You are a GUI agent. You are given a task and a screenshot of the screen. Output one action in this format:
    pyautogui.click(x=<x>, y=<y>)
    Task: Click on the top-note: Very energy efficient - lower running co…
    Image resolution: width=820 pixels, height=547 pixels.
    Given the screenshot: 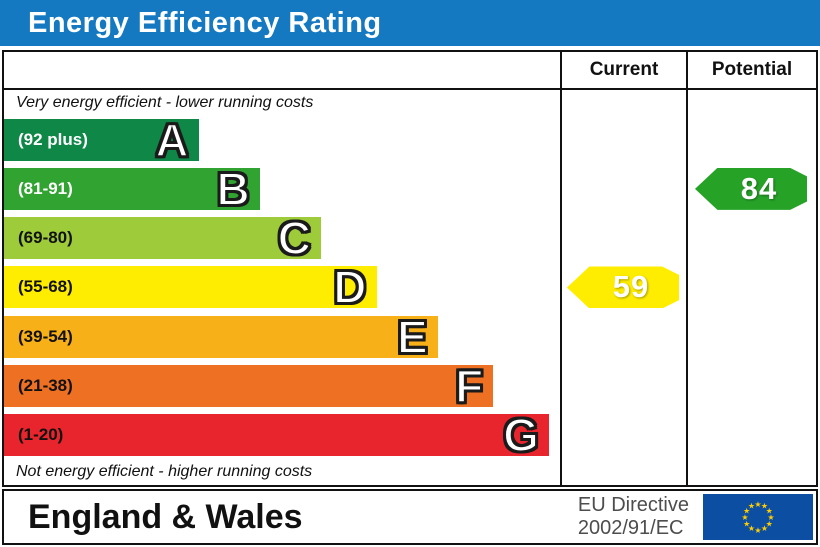 What is the action you would take?
    pyautogui.click(x=165, y=102)
    